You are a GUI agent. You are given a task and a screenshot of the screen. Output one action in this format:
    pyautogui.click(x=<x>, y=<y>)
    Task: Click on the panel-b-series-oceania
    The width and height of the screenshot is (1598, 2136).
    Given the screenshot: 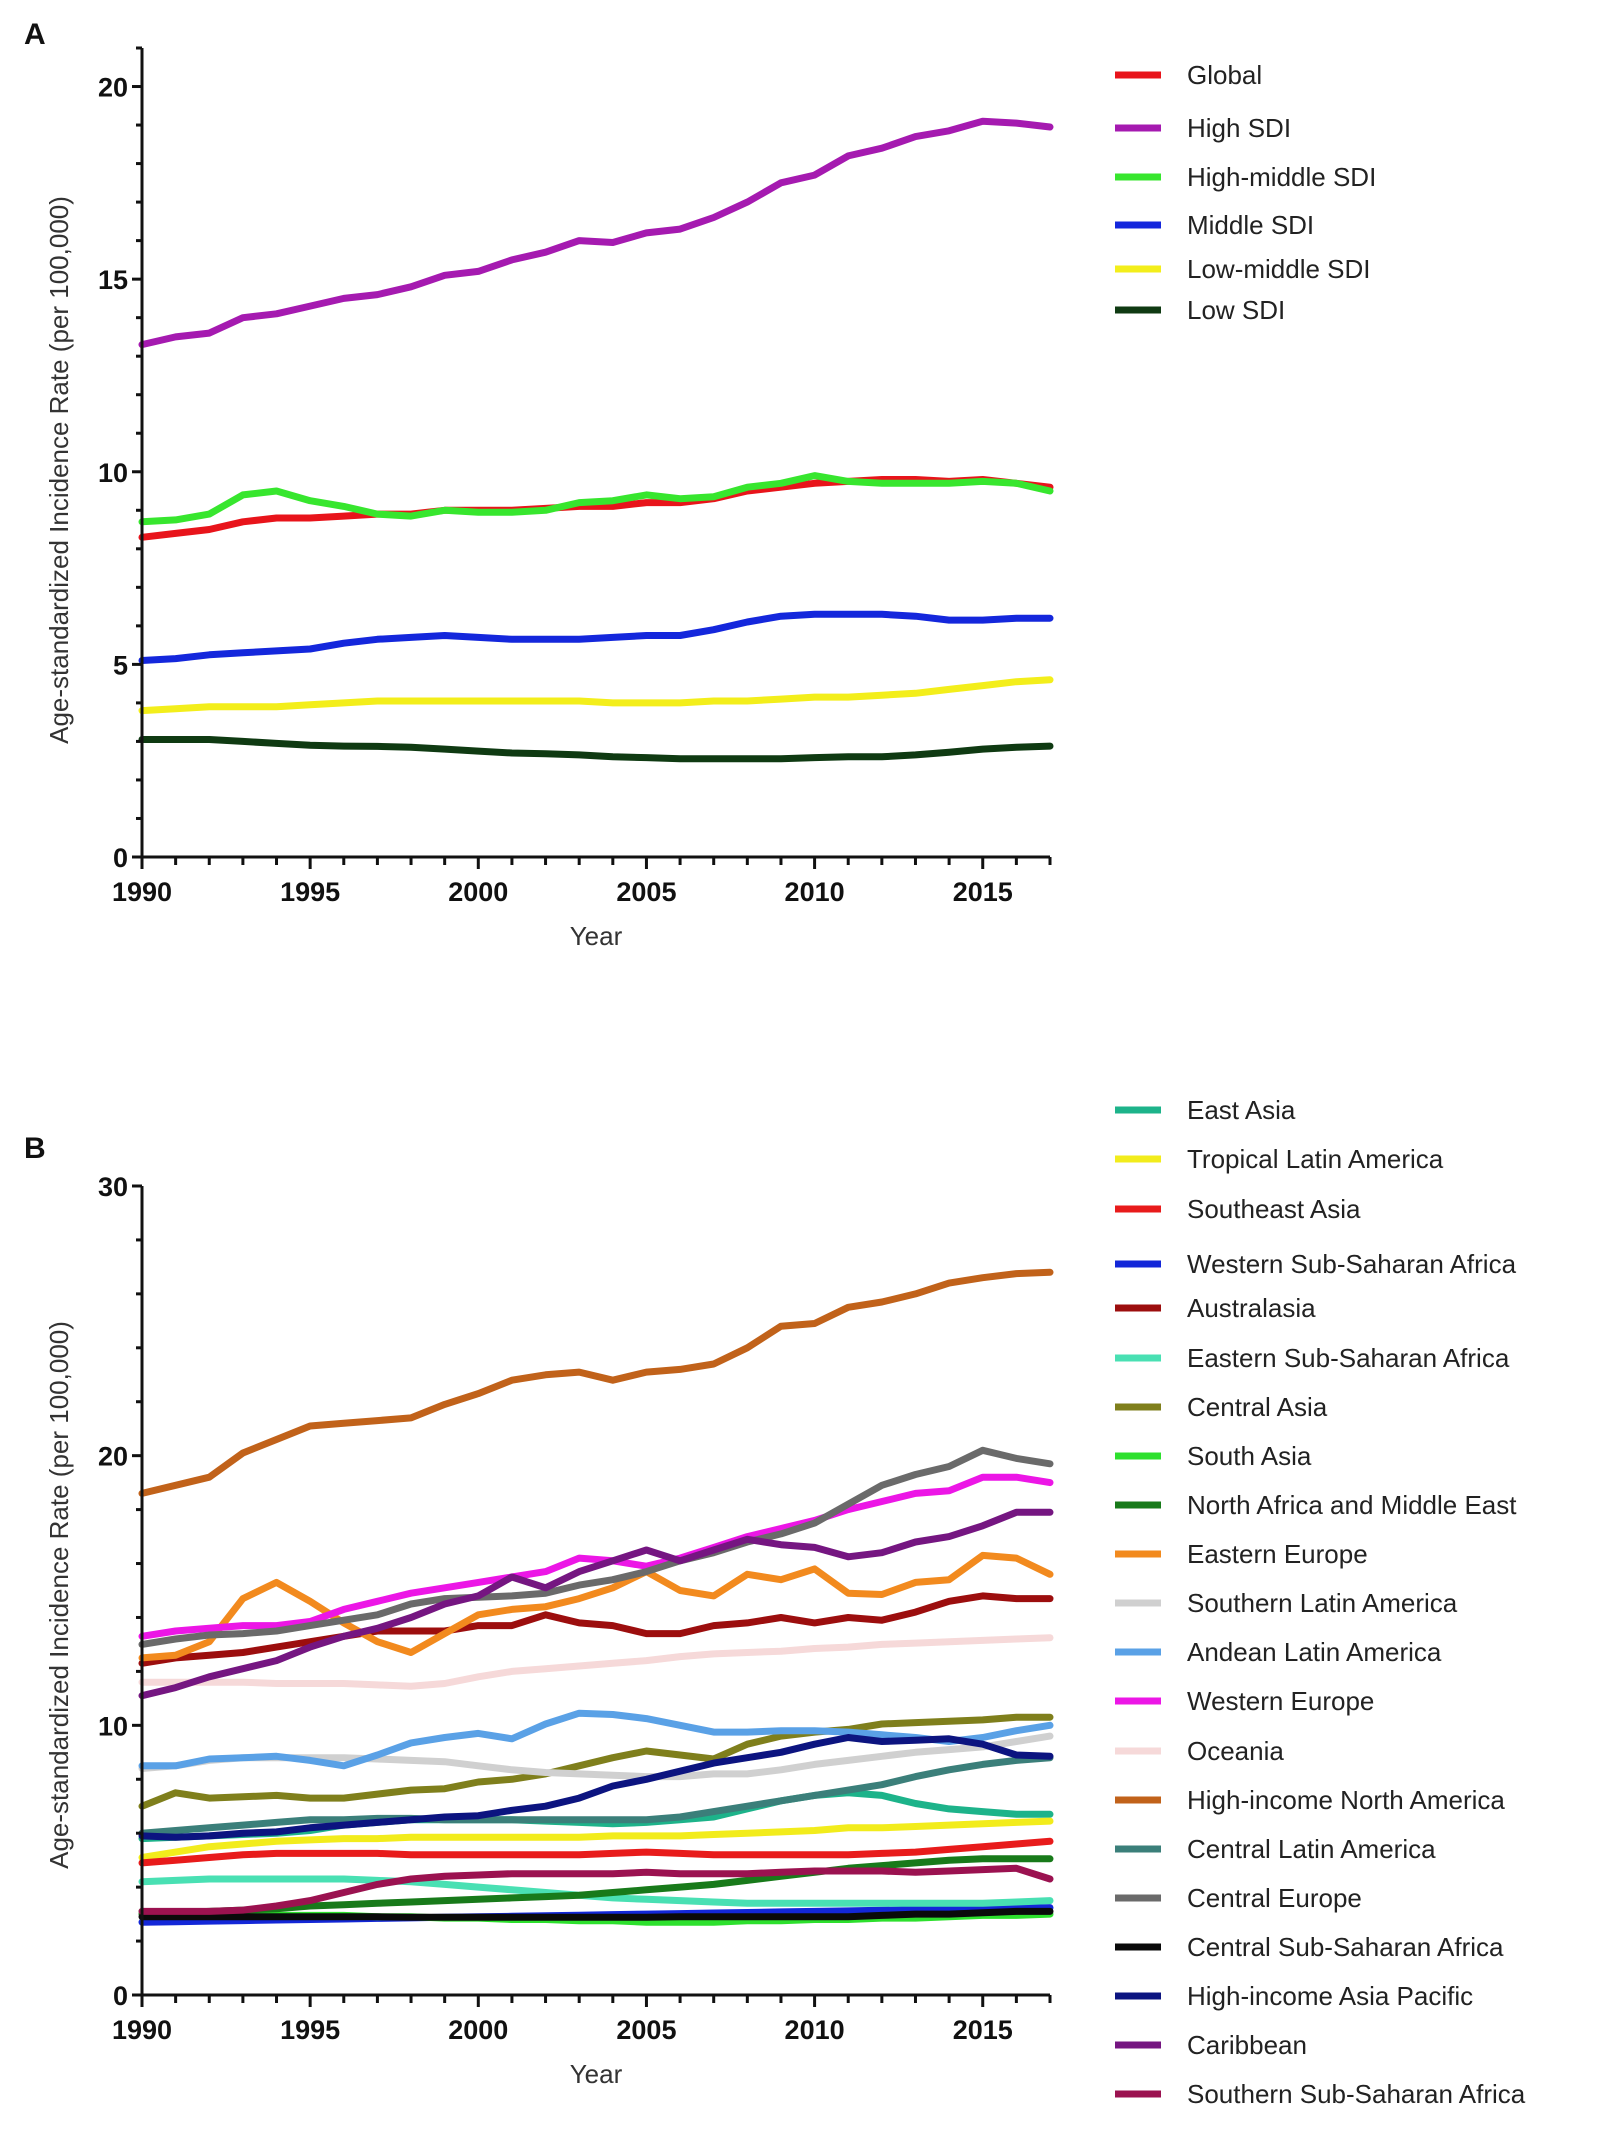 What is the action you would take?
    pyautogui.click(x=596, y=1662)
    